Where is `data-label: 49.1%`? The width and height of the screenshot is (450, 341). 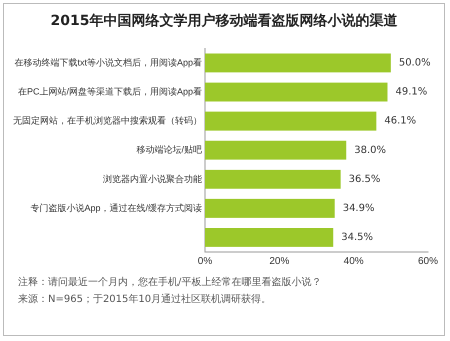 data-label: 49.1% is located at coordinates (411, 92).